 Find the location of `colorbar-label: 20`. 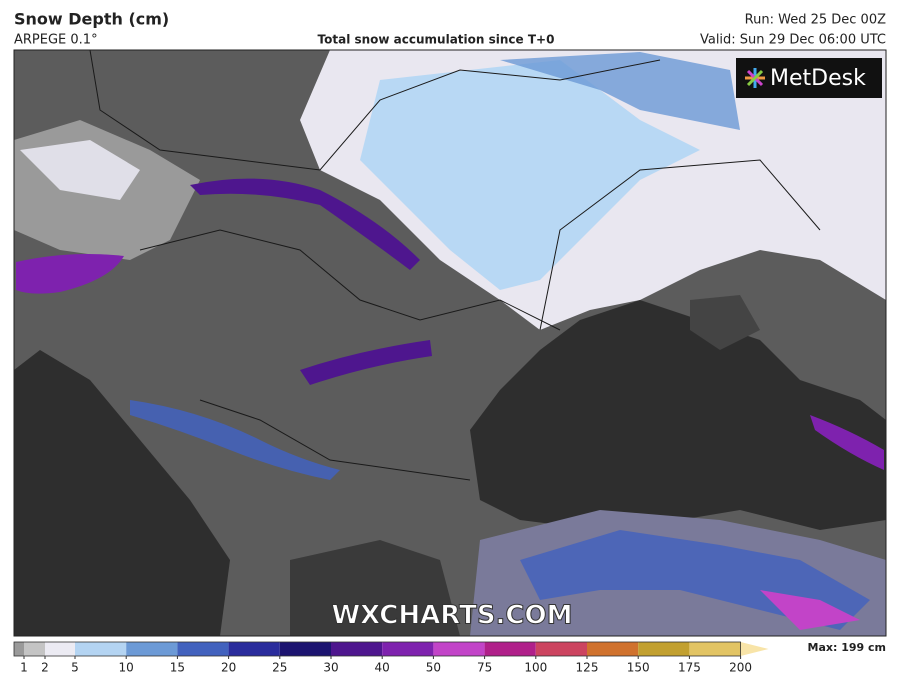

colorbar-label: 20 is located at coordinates (228, 668).